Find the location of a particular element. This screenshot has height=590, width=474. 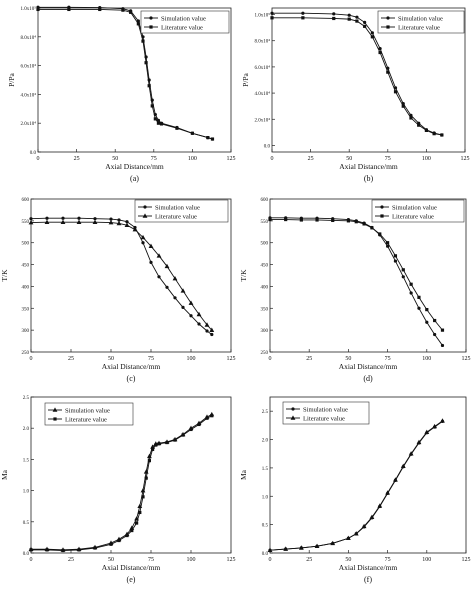

y-tick-label: 300 is located at coordinates (265, 331).